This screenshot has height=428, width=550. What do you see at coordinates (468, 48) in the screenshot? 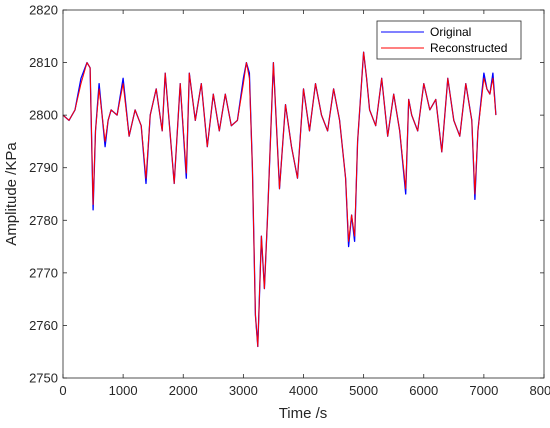
I see `legend-label-reconstructed: Reconstructed` at bounding box center [468, 48].